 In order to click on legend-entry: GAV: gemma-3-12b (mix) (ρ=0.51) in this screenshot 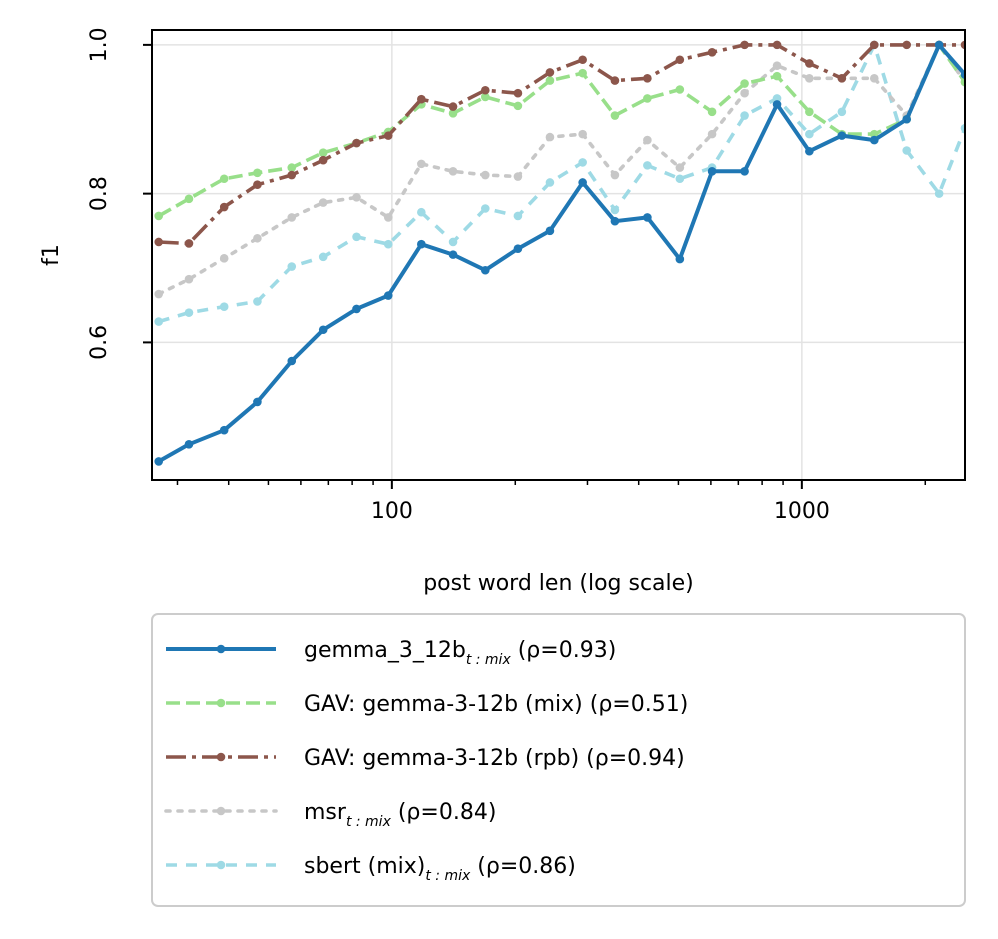, I will do `click(427, 704)`.